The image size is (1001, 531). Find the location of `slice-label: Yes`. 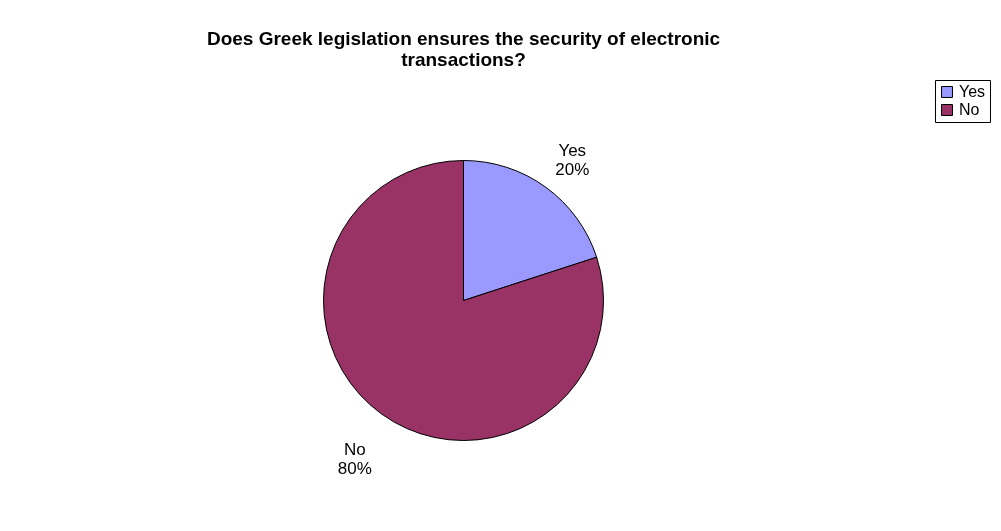

slice-label: Yes is located at coordinates (572, 150).